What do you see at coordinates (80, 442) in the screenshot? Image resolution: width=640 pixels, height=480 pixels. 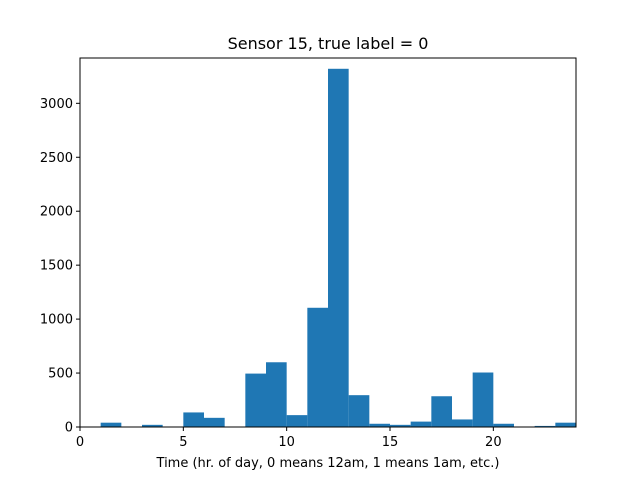 I see `x-tick-label: 0` at bounding box center [80, 442].